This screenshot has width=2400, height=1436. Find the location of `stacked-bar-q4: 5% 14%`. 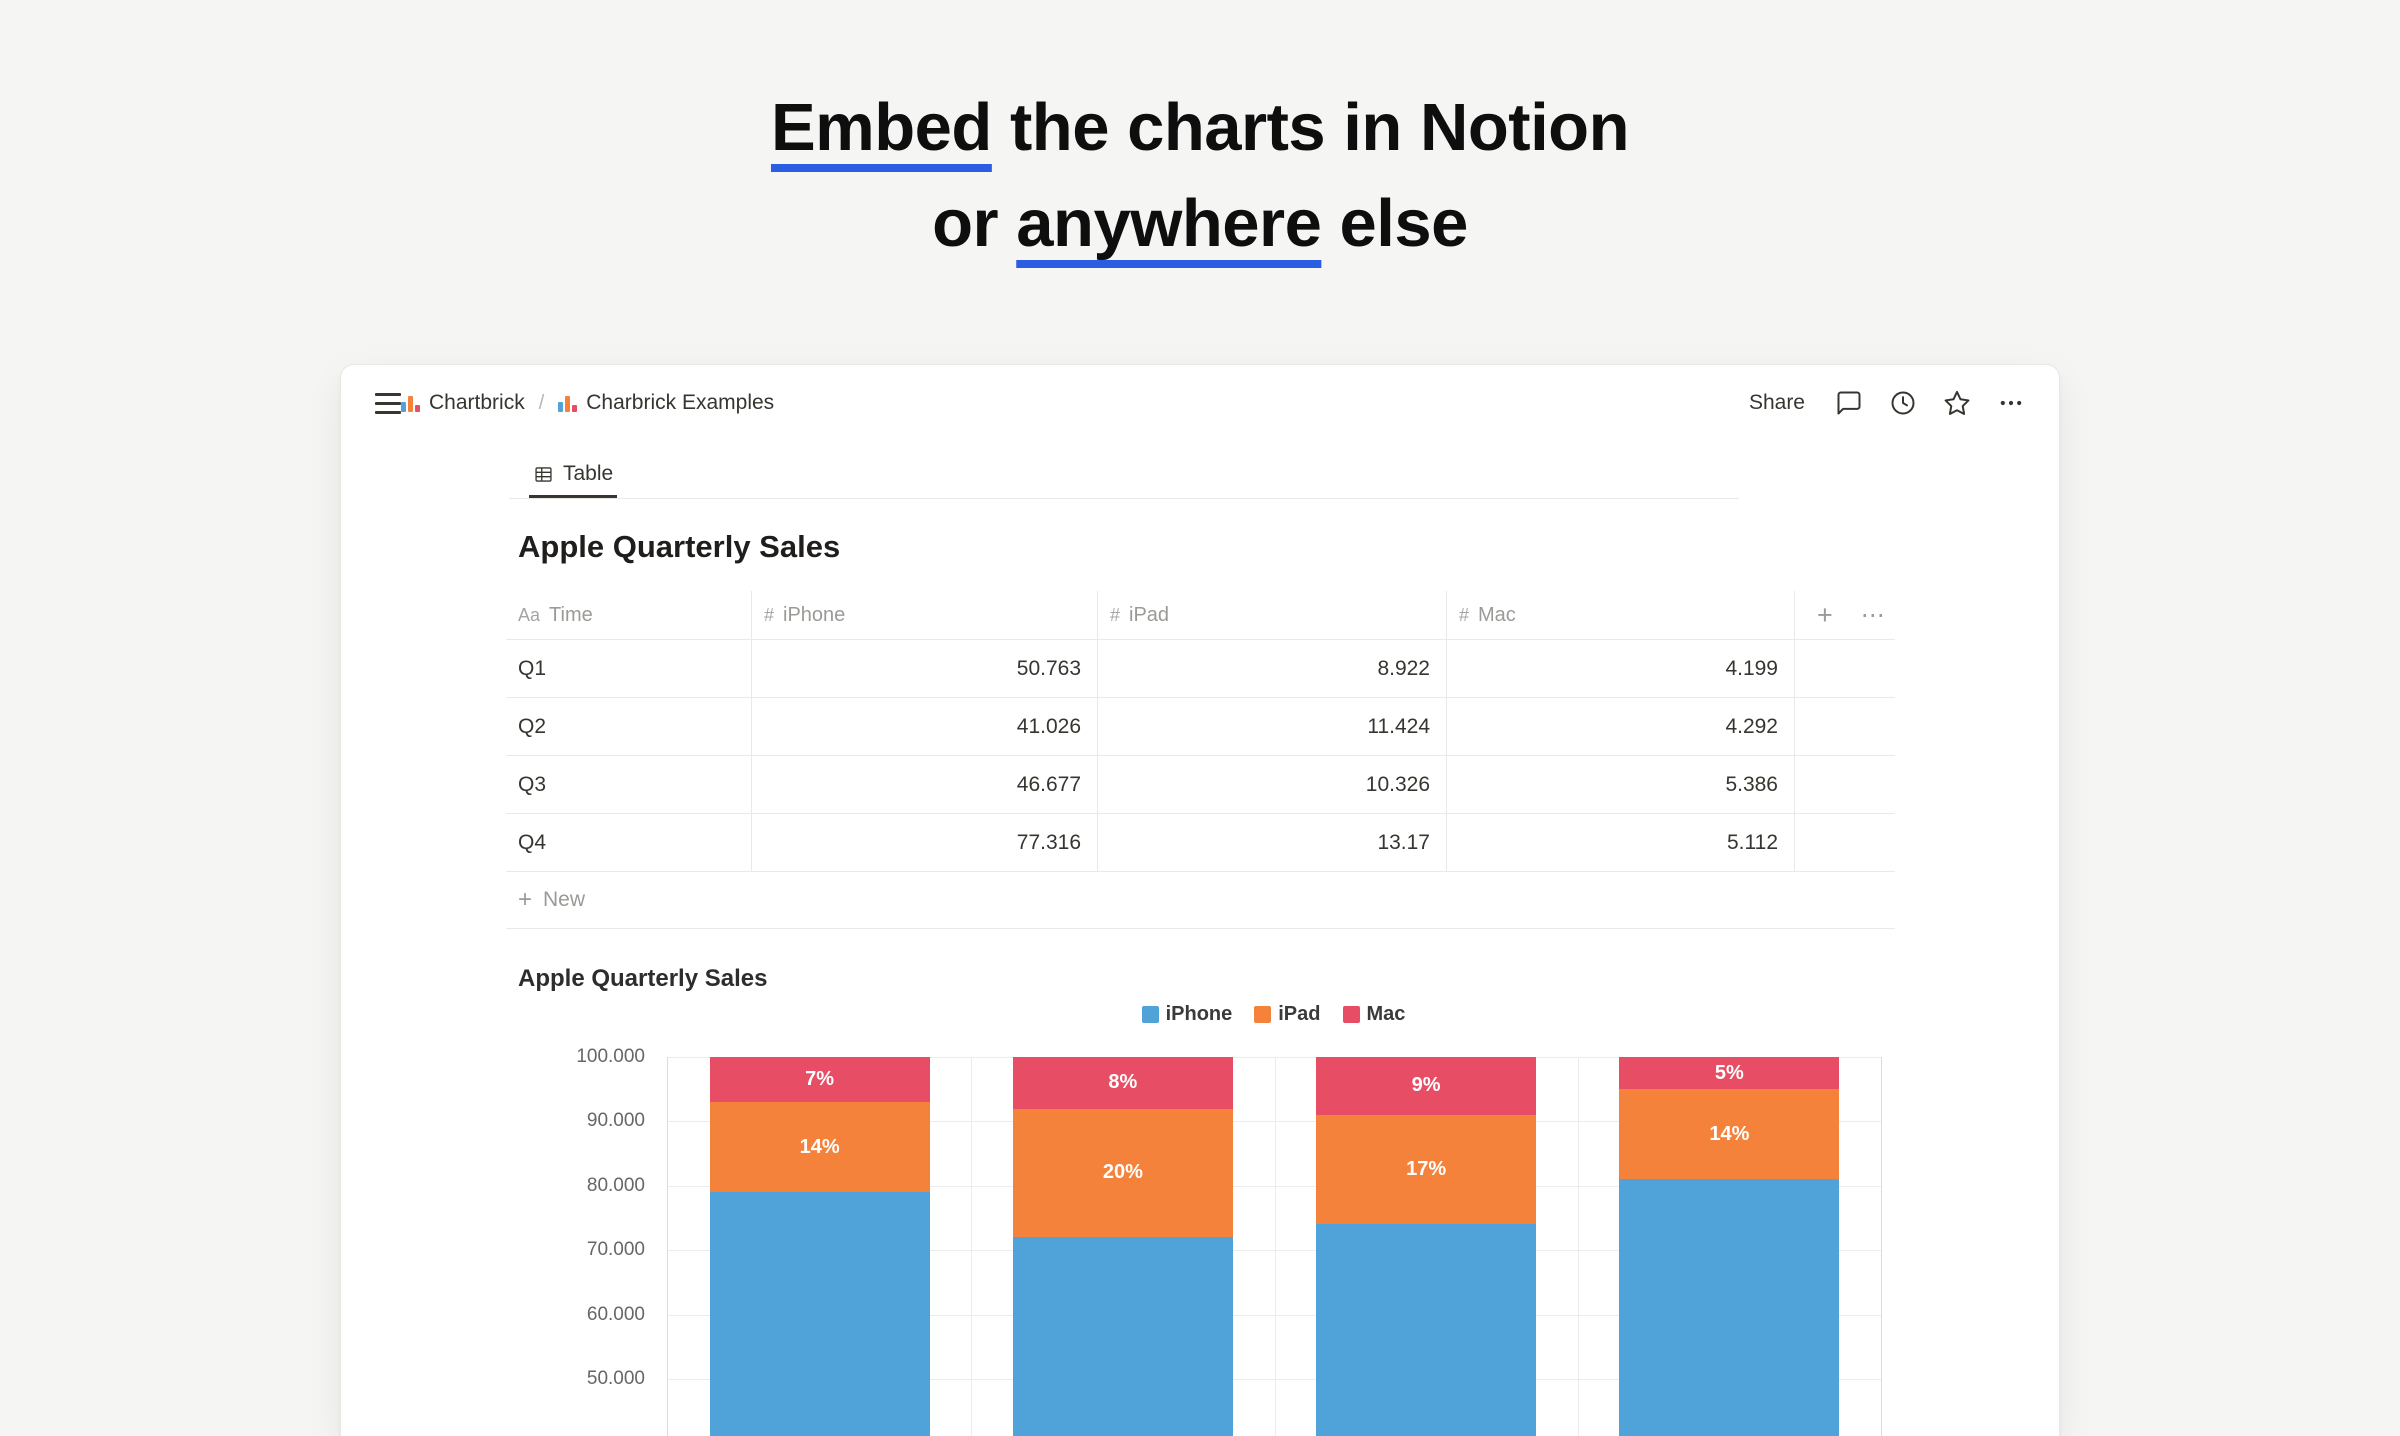

stacked-bar-q4: 5% 14% is located at coordinates (1729, 1246).